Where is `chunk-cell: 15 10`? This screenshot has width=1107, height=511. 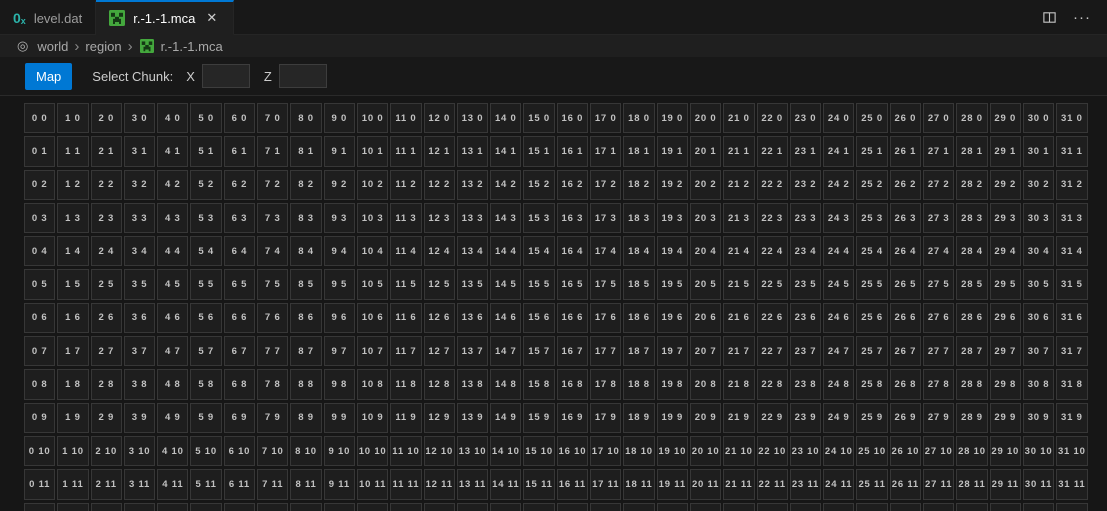 chunk-cell: 15 10 is located at coordinates (539, 451).